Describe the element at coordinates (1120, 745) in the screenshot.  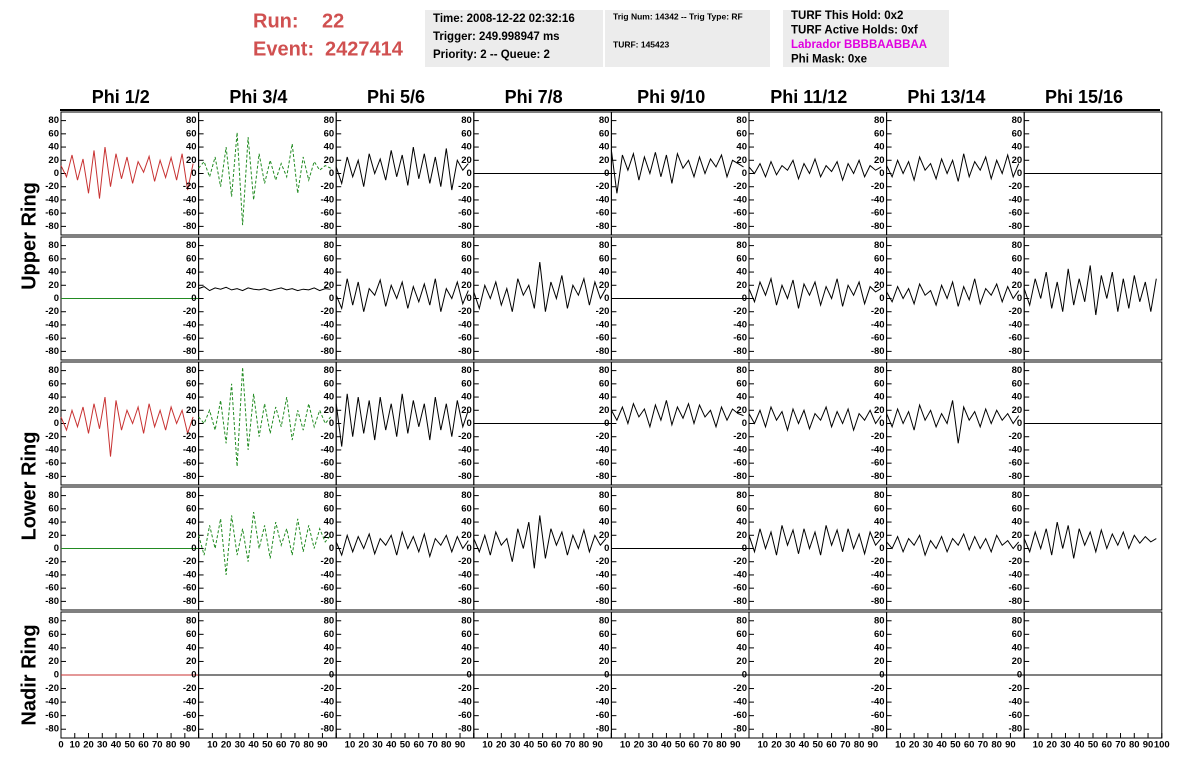
I see `x-tick-label: 70` at that location.